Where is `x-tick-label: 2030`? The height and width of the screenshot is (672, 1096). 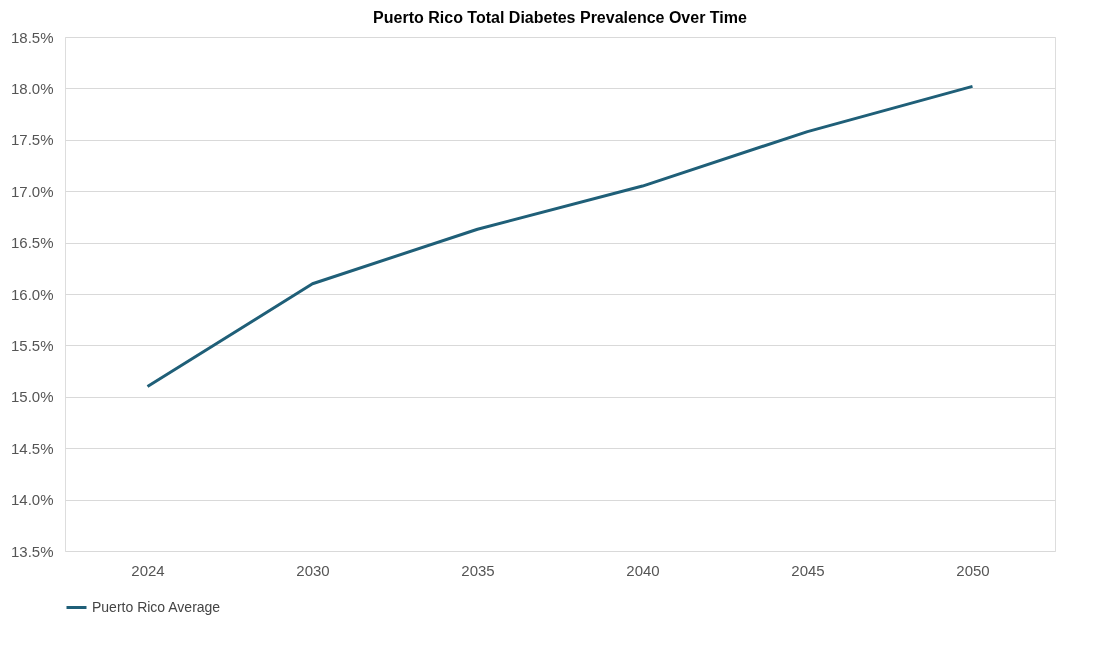 x-tick-label: 2030 is located at coordinates (313, 570).